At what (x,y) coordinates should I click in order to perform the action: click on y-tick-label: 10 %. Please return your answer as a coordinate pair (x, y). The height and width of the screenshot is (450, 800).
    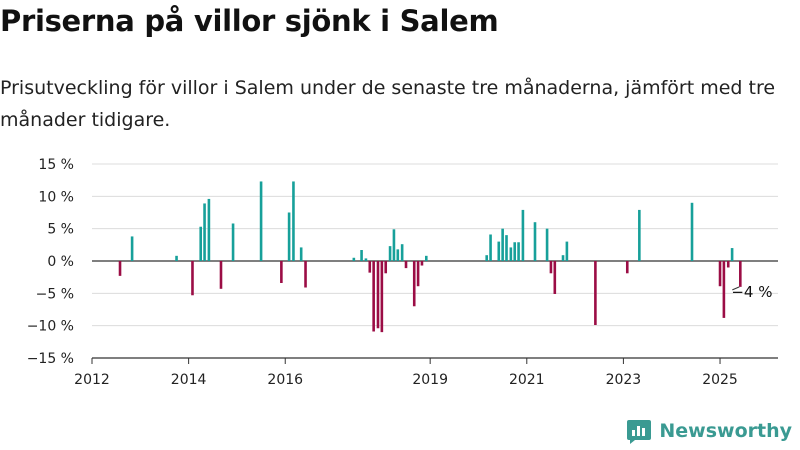
    Looking at the image, I should click on (56, 197).